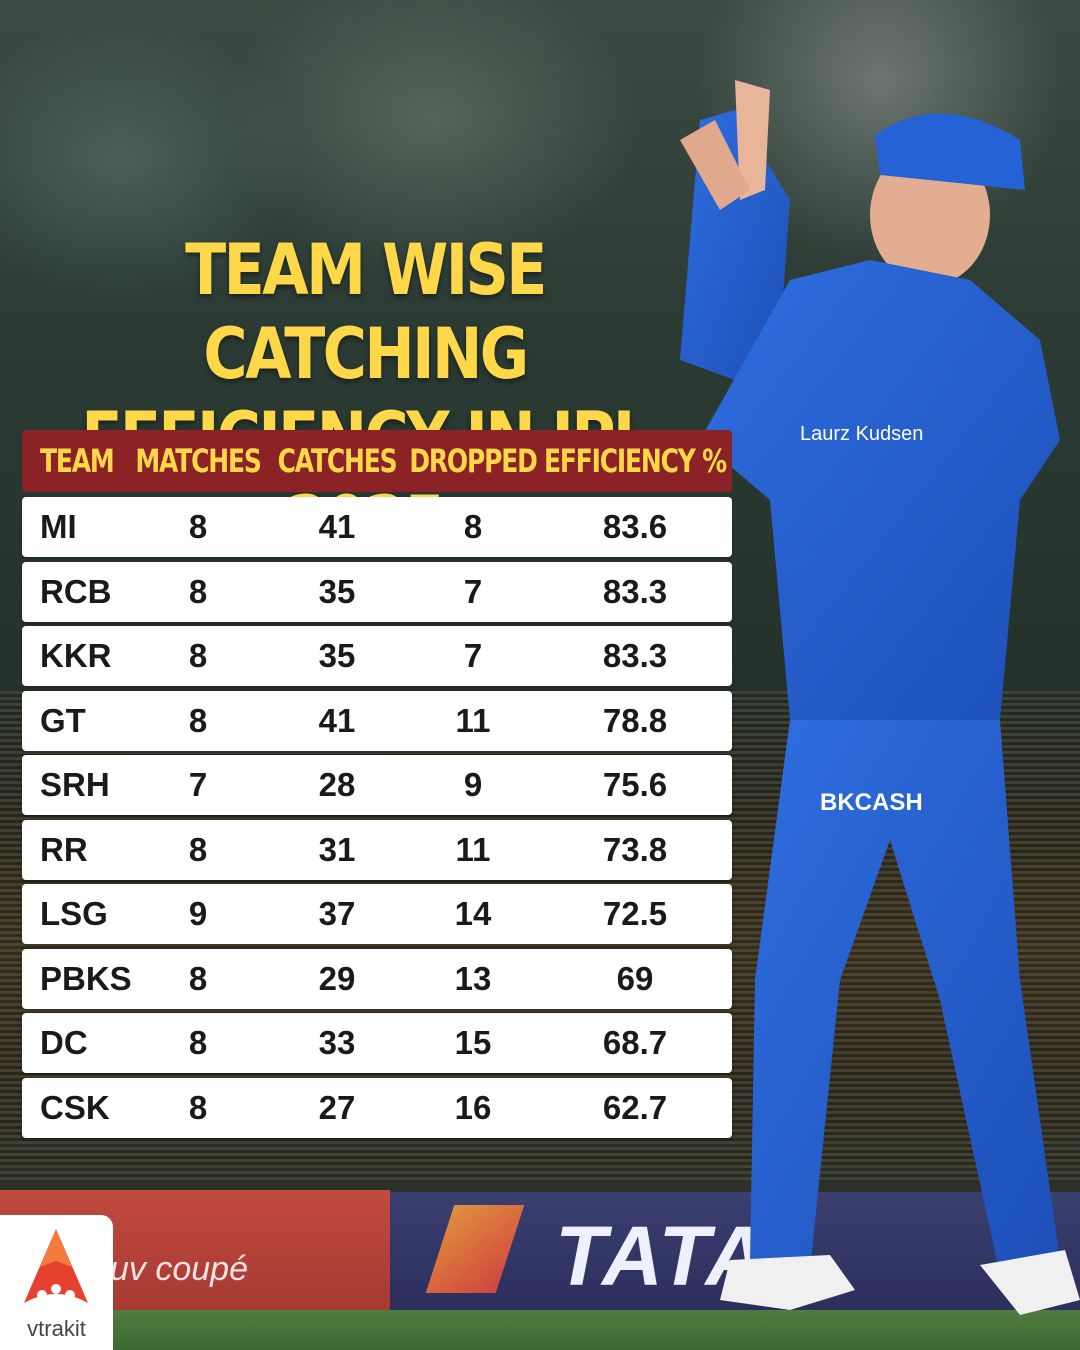 This screenshot has height=1350, width=1080. Describe the element at coordinates (473, 784) in the screenshot. I see `cell-dropped: 9` at that location.